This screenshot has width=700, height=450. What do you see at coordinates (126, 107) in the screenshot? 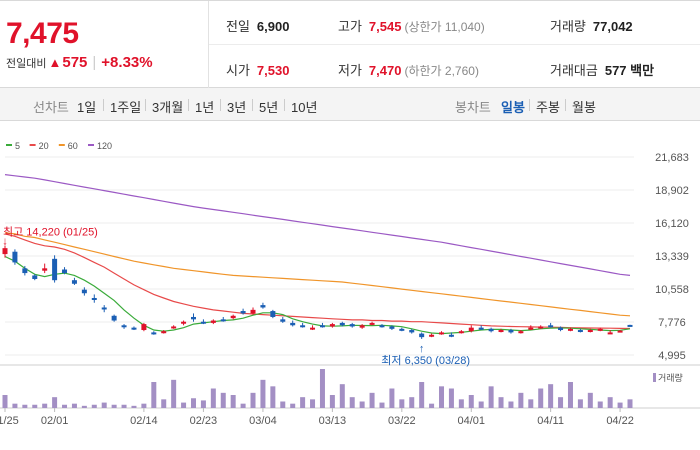
I see `period-1week-button: 1주일` at bounding box center [126, 107].